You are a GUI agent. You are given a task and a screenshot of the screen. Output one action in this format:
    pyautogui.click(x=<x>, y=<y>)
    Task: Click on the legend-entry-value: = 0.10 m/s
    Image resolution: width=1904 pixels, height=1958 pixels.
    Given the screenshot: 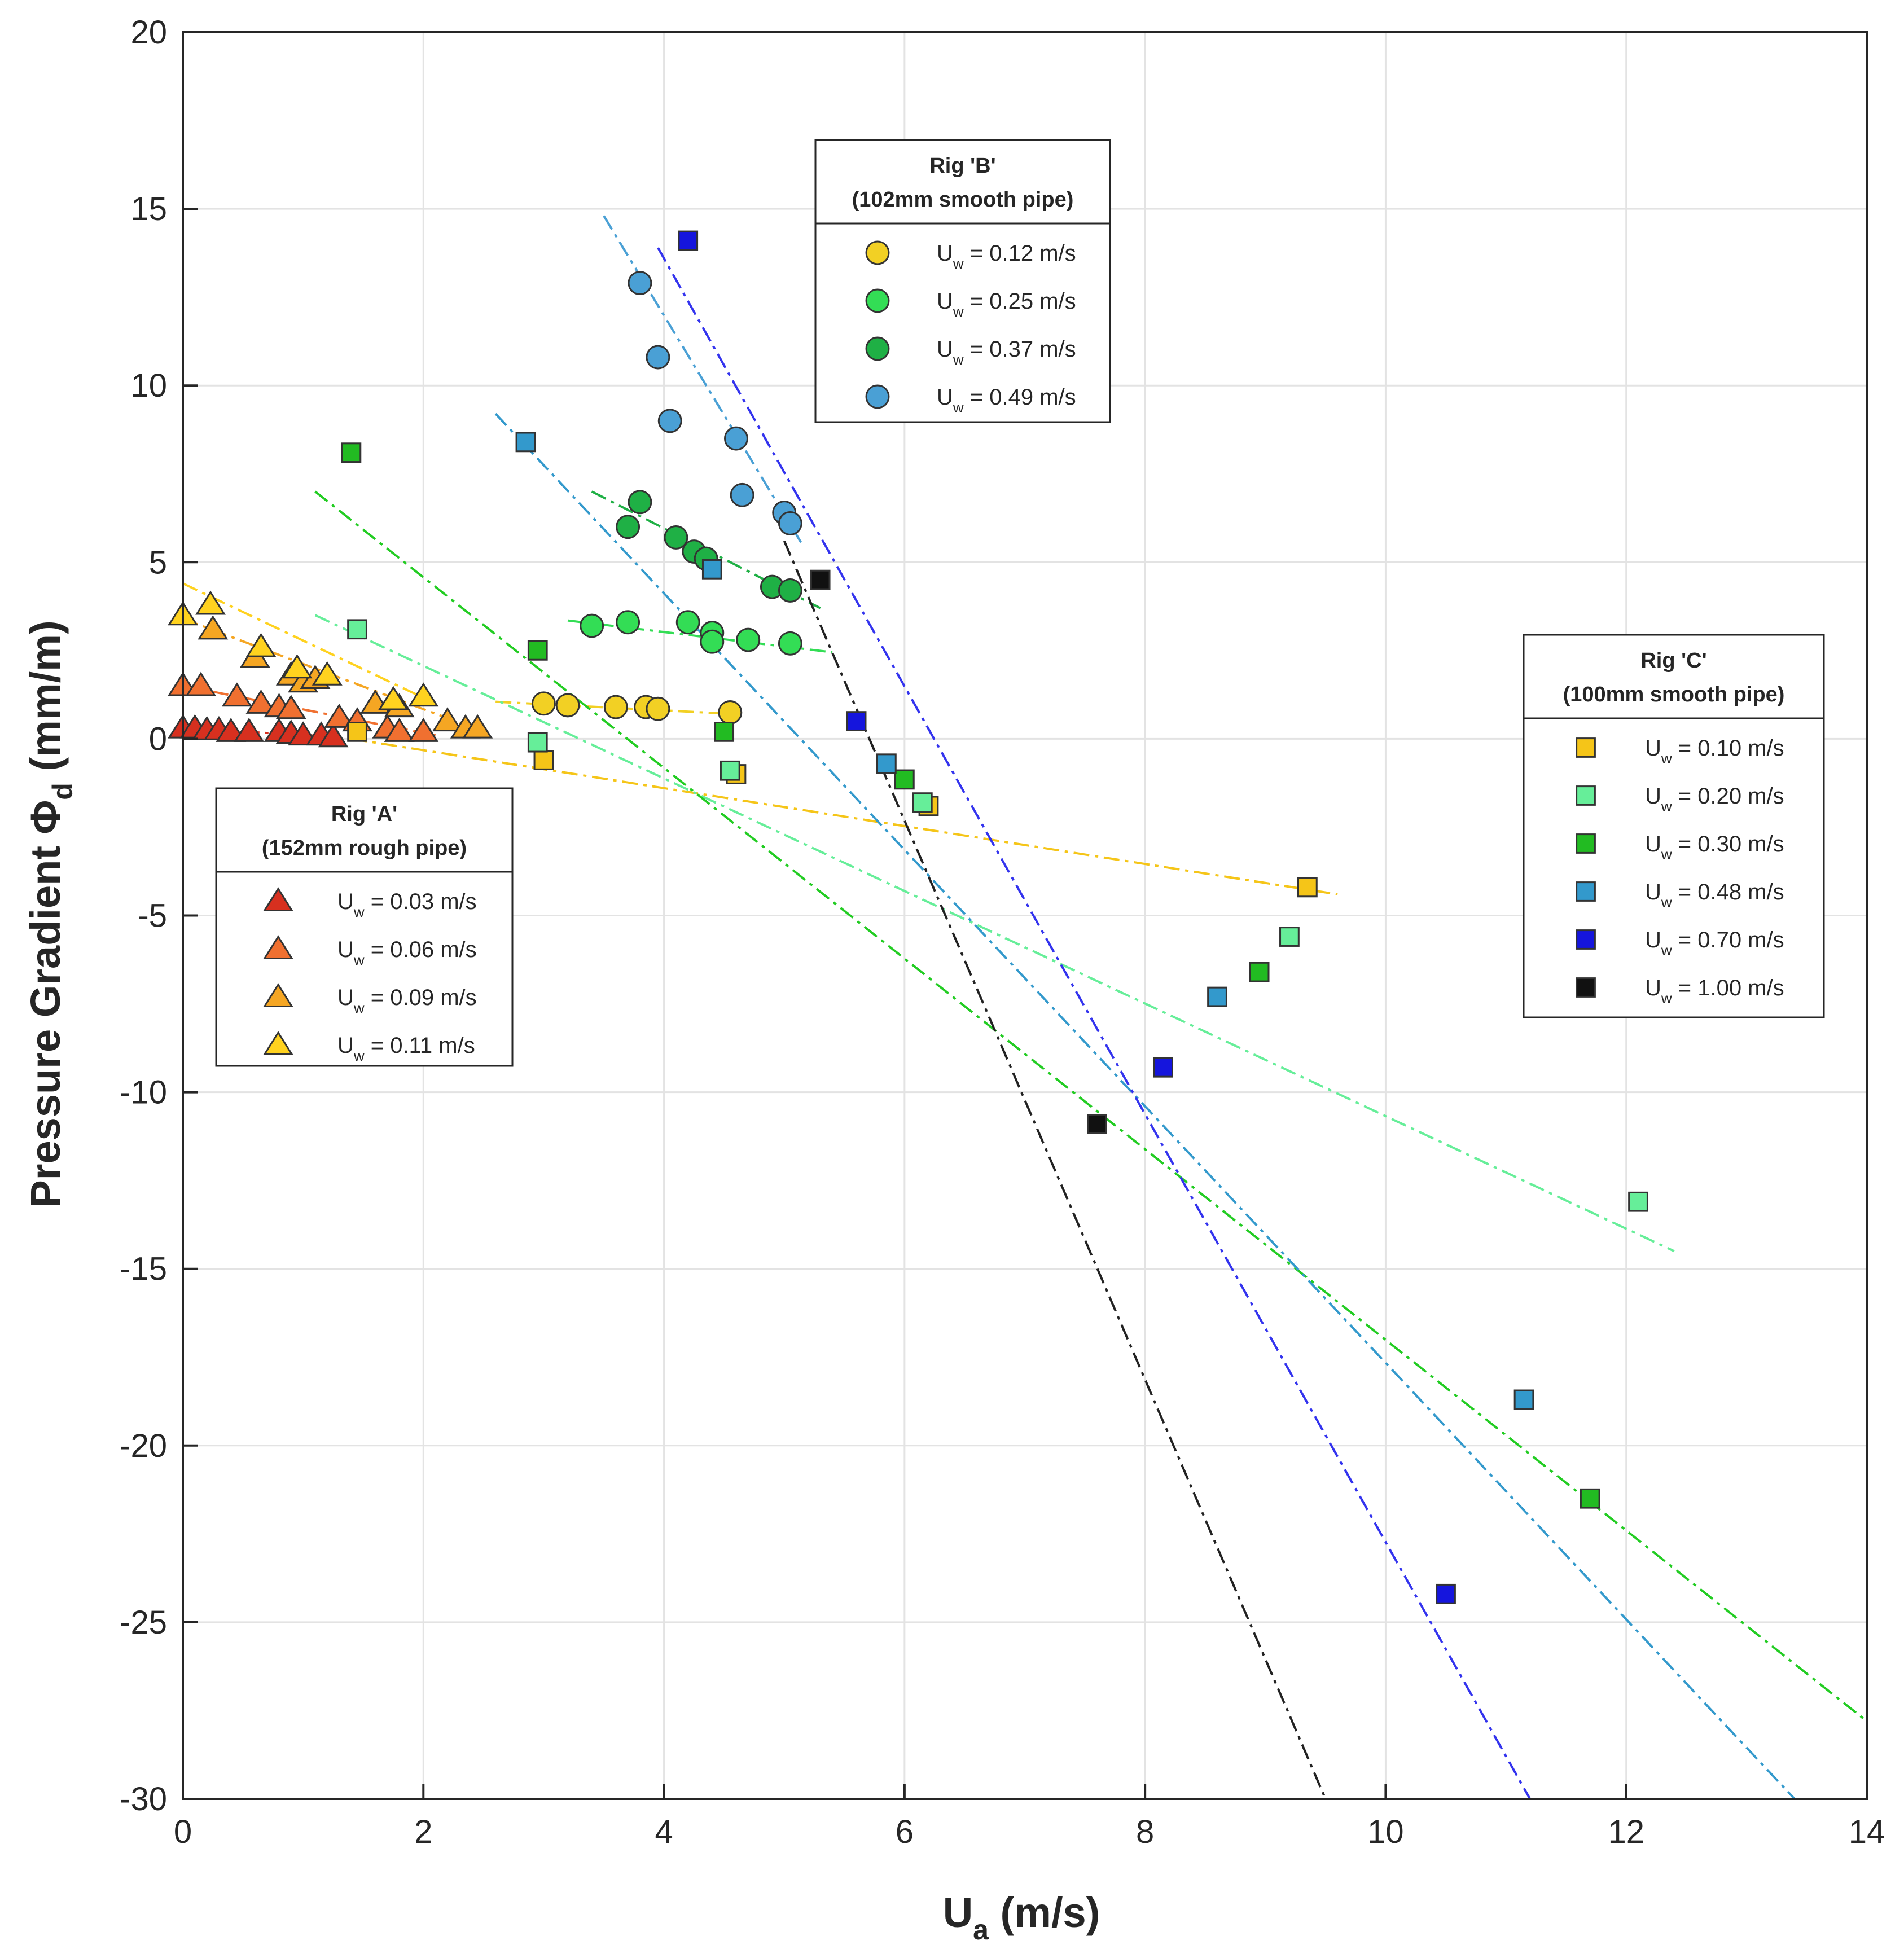 What is the action you would take?
    pyautogui.click(x=1728, y=748)
    